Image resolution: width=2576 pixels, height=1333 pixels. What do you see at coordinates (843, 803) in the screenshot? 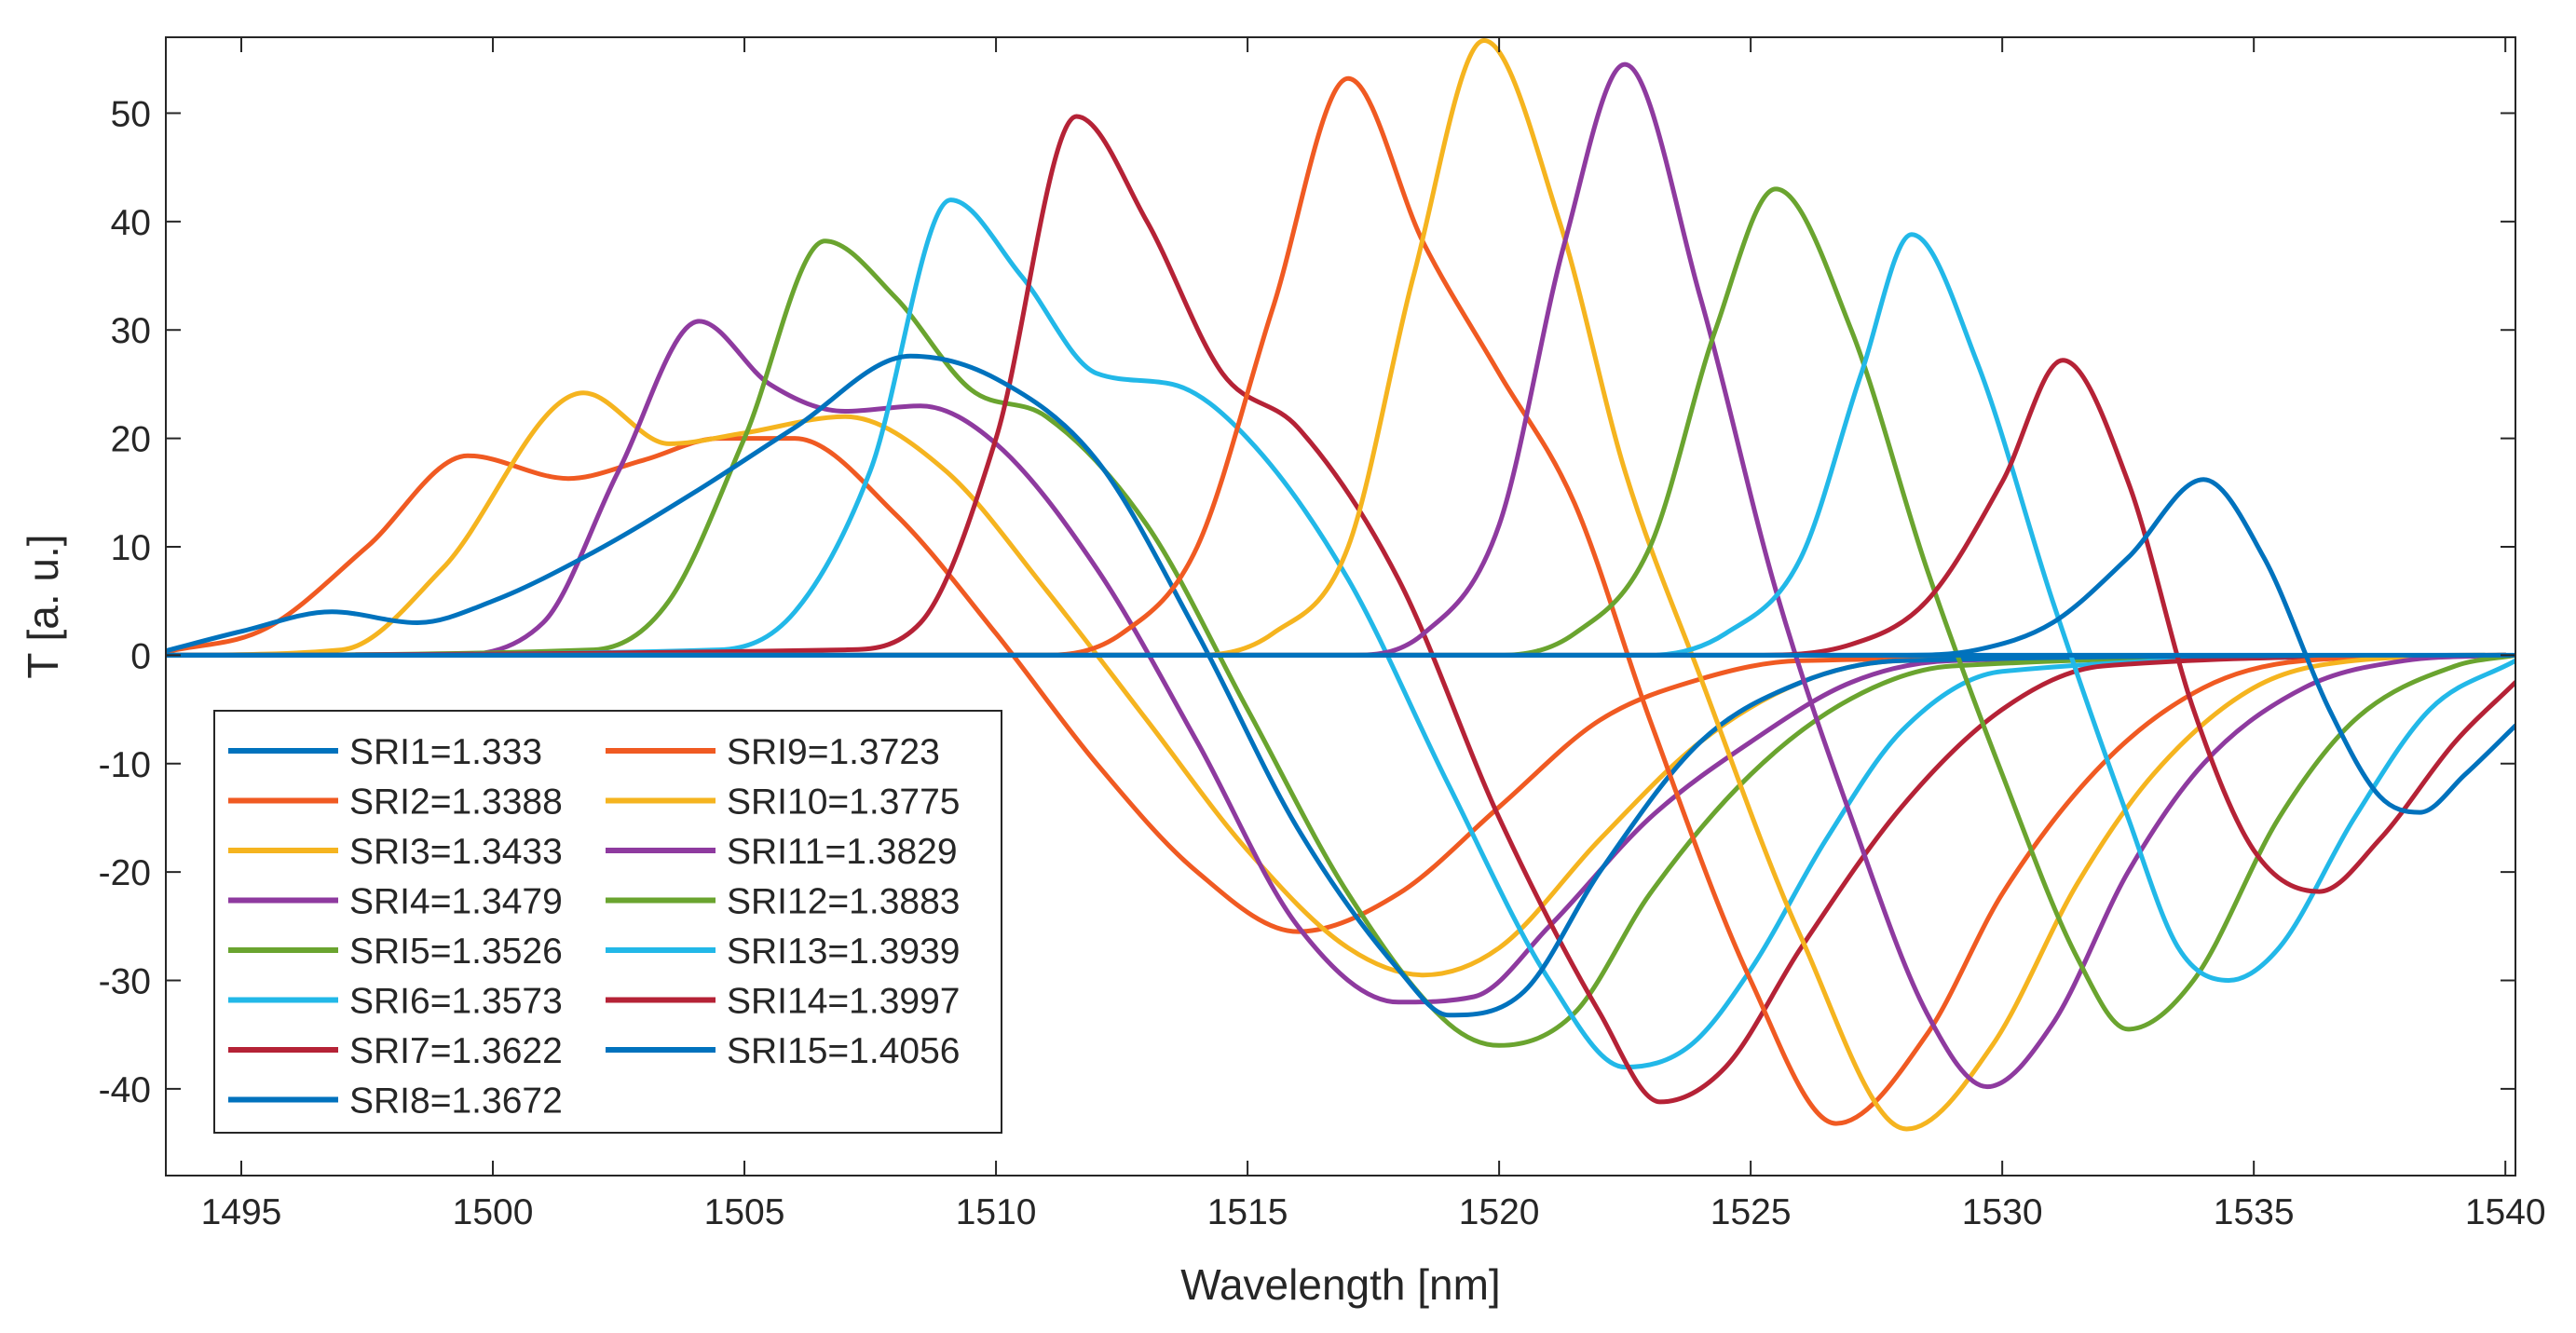
I see `legend-entry-10: SRI10=1.3775` at bounding box center [843, 803].